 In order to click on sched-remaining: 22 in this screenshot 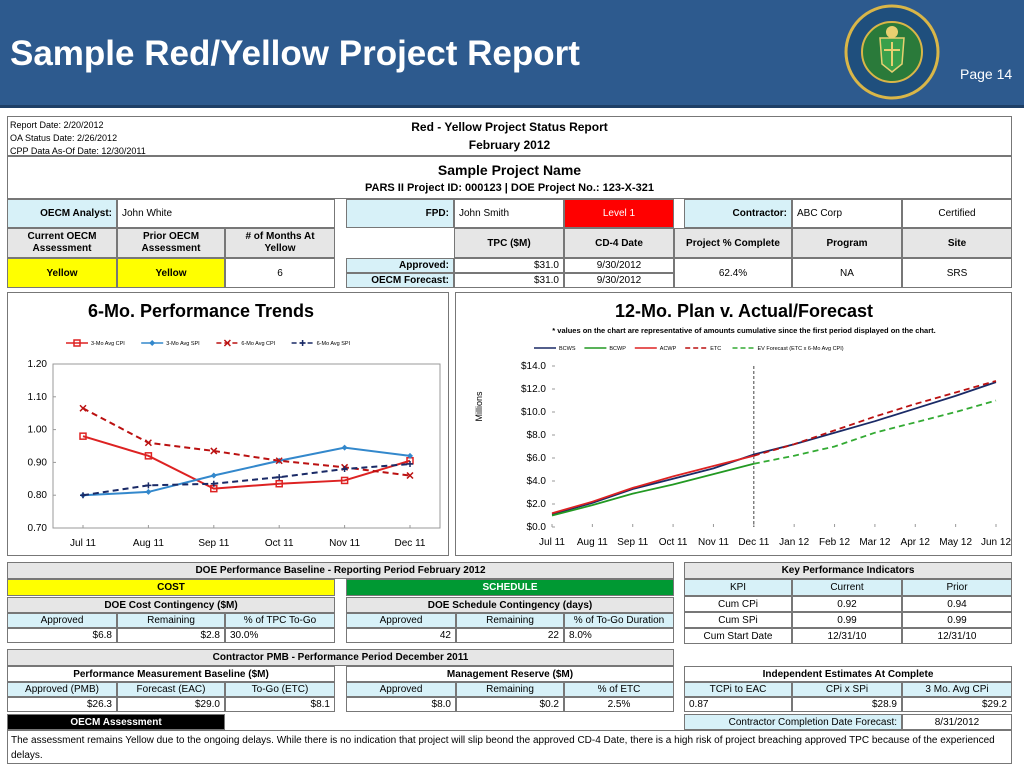, I will do `click(510, 635)`.